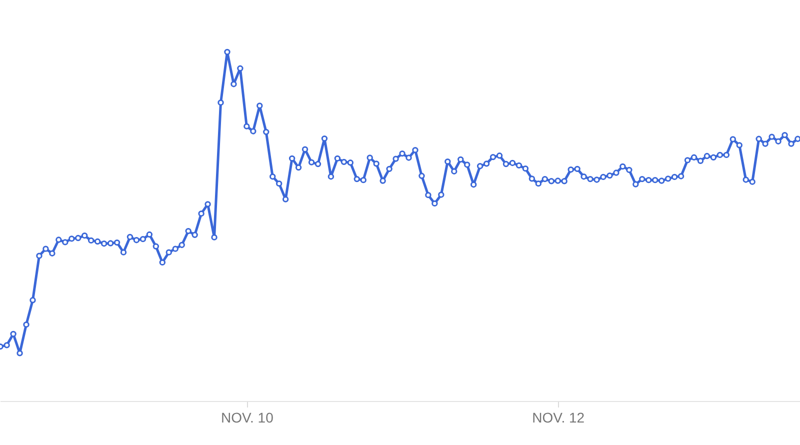 This screenshot has width=800, height=445. Describe the element at coordinates (247, 418) in the screenshot. I see `x-tick-label: NOV. 10` at that location.